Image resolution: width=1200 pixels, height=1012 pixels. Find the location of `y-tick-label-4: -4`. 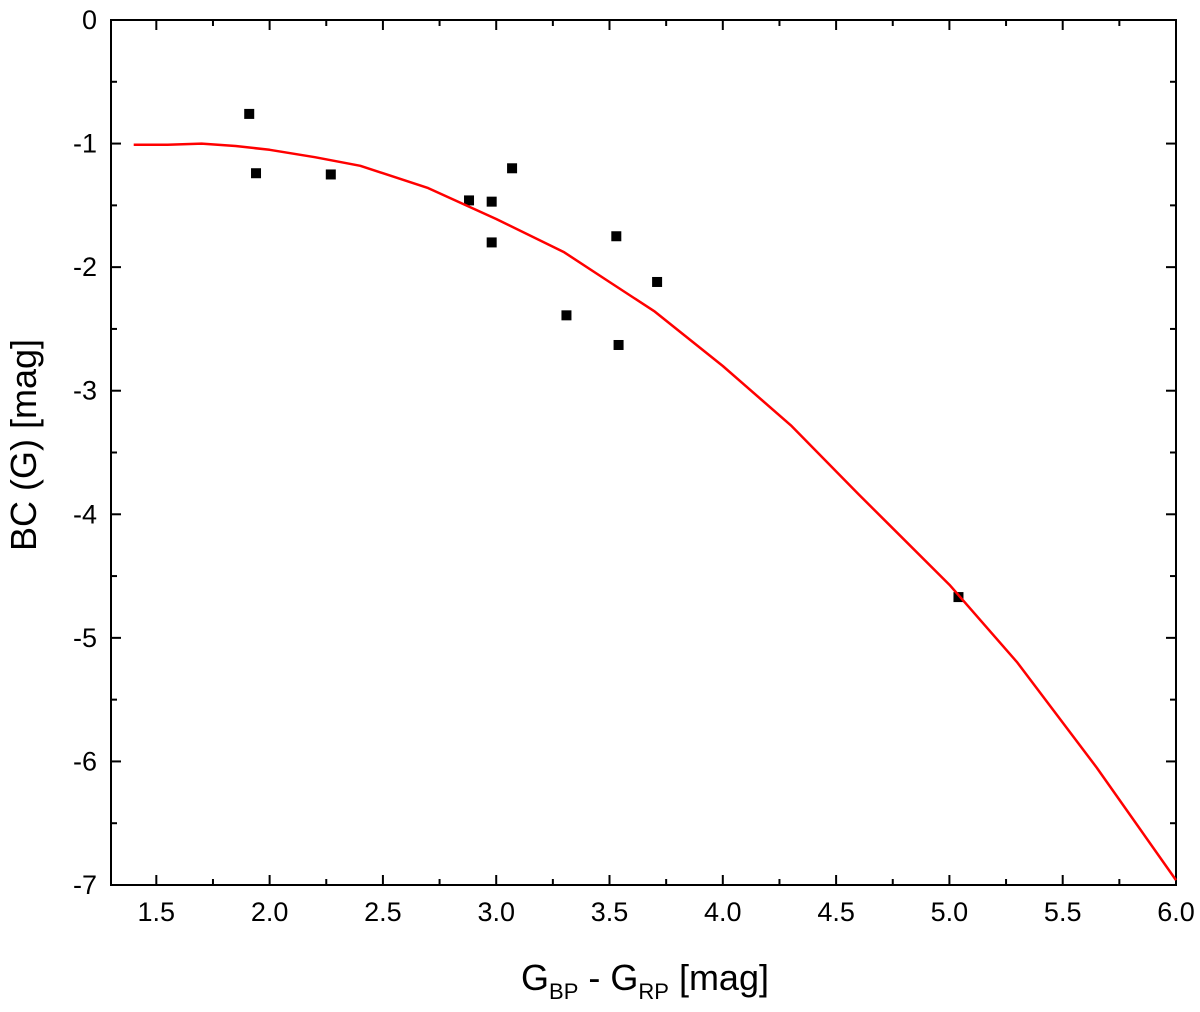

y-tick-label-4: -4 is located at coordinates (85, 514).